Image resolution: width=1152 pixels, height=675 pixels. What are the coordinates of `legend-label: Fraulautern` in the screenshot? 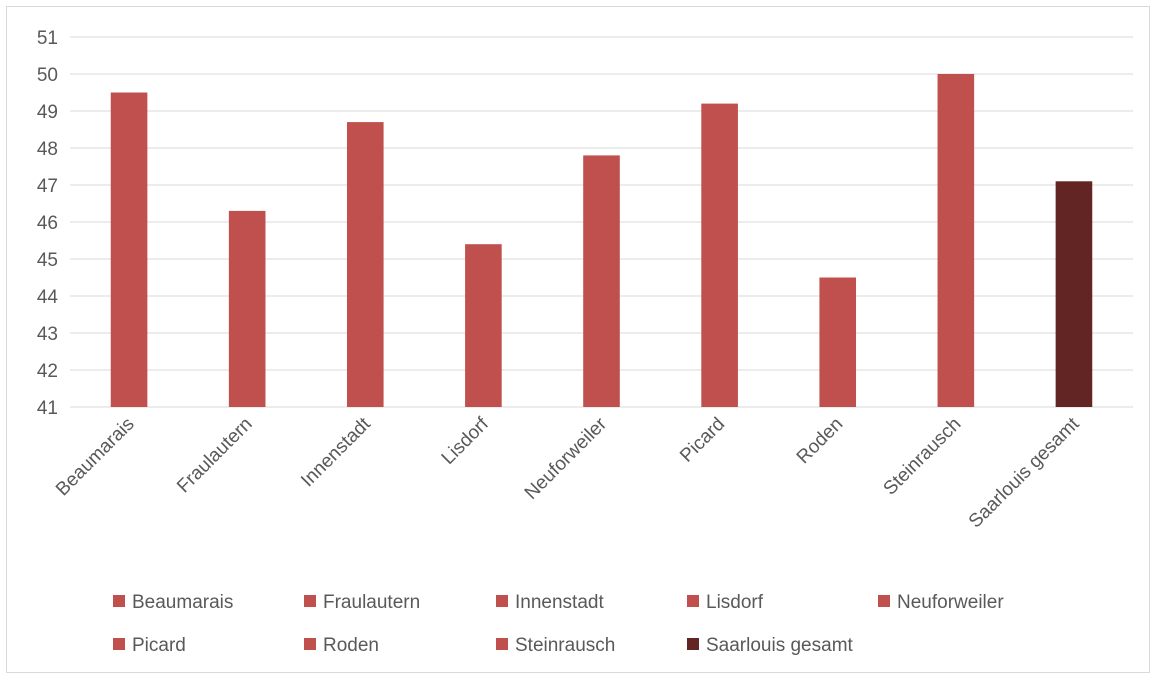 It's located at (371, 602).